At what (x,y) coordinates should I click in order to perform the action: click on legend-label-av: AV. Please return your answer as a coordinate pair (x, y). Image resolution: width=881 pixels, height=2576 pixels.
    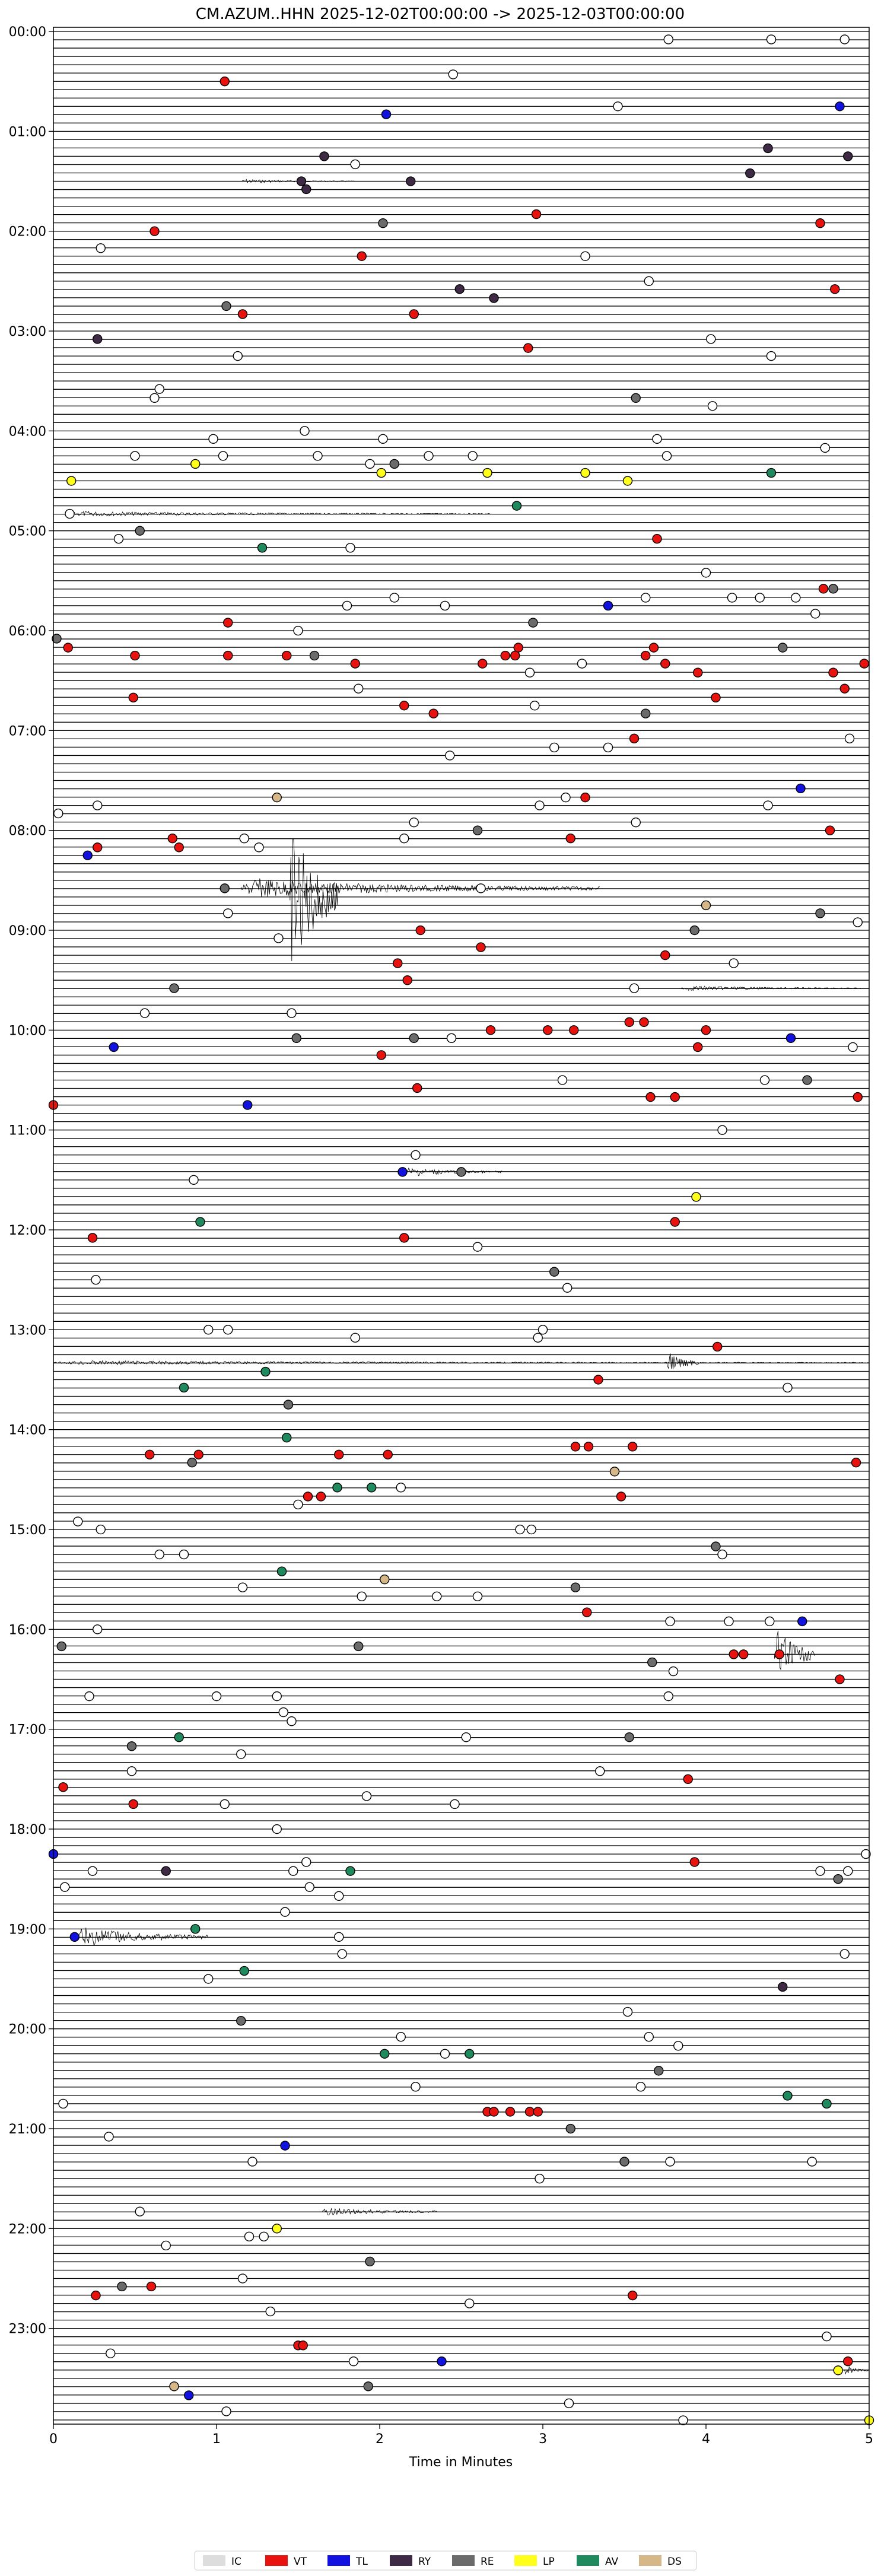
    Looking at the image, I should click on (612, 2562).